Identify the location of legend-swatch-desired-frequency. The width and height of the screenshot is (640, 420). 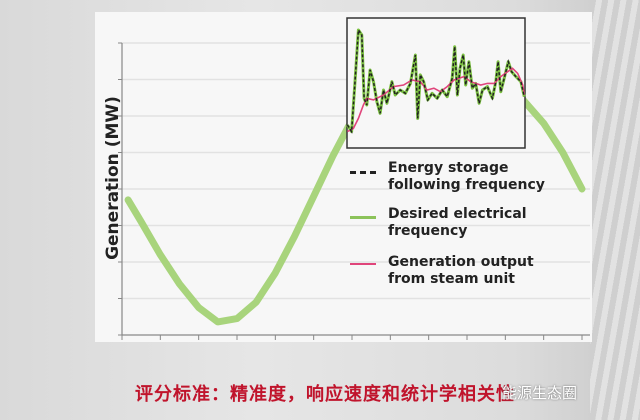
(363, 217).